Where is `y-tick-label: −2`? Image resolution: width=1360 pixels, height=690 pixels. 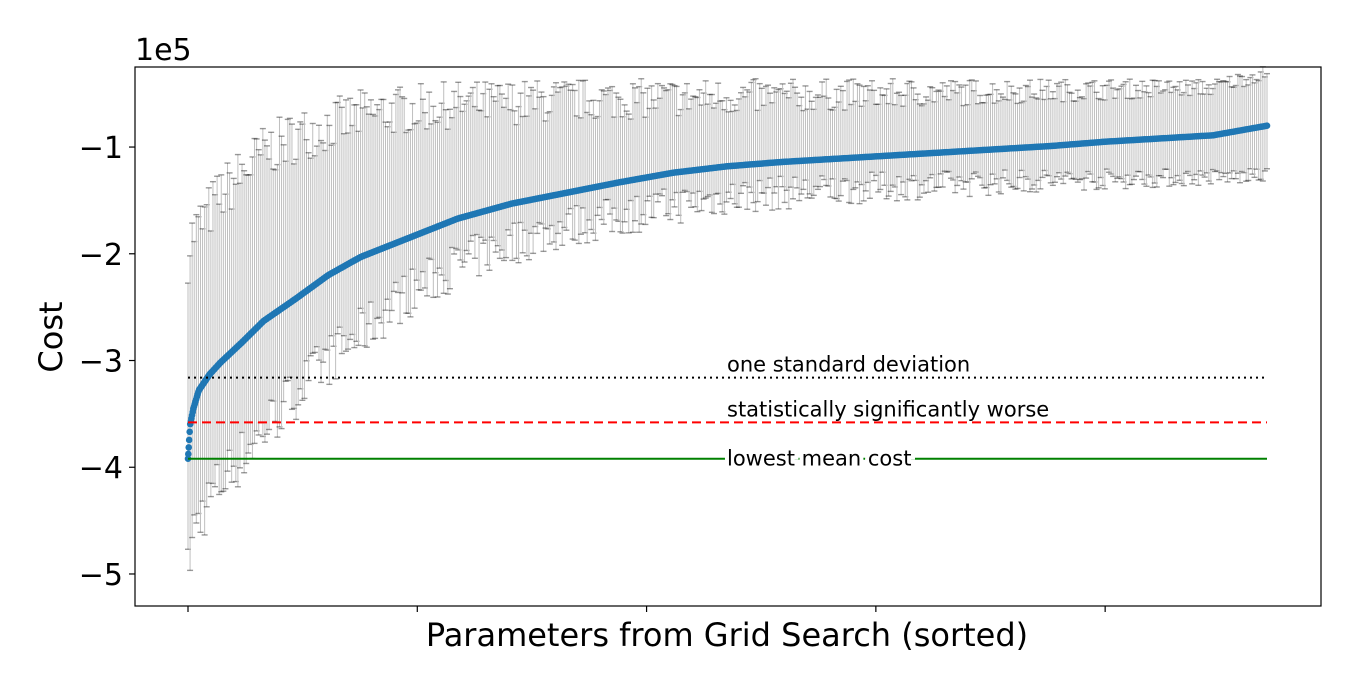
y-tick-label: −2 is located at coordinates (101, 255).